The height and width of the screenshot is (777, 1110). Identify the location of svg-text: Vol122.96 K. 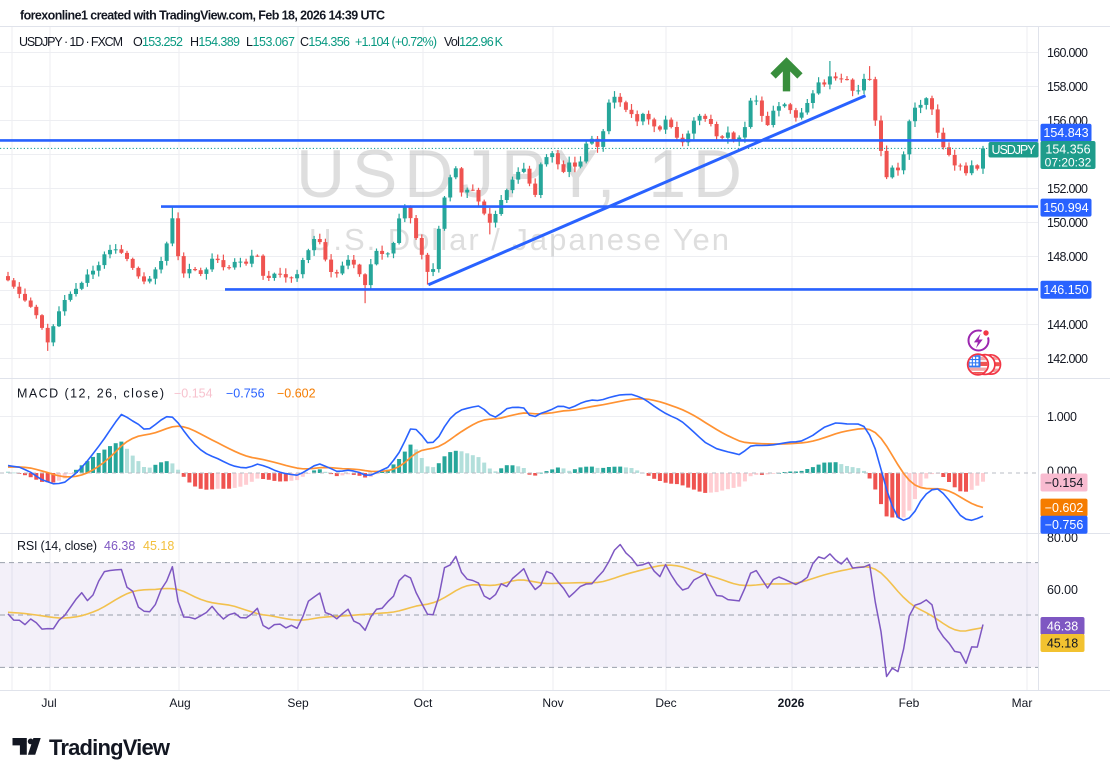
(474, 42).